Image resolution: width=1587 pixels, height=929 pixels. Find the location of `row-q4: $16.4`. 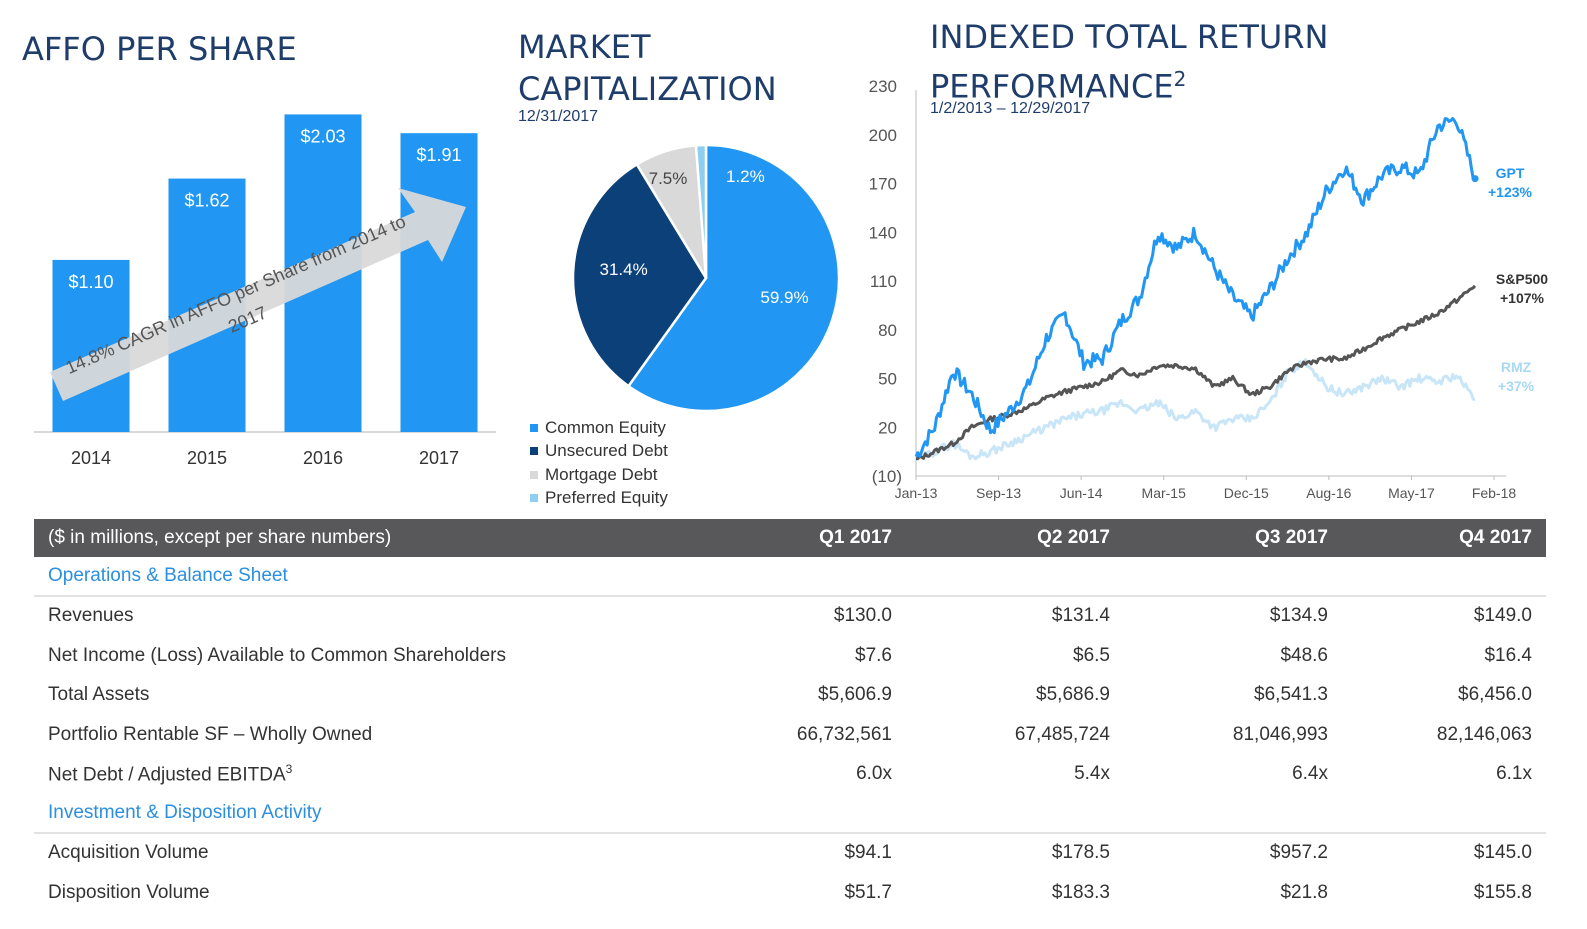

row-q4: $16.4 is located at coordinates (1508, 655).